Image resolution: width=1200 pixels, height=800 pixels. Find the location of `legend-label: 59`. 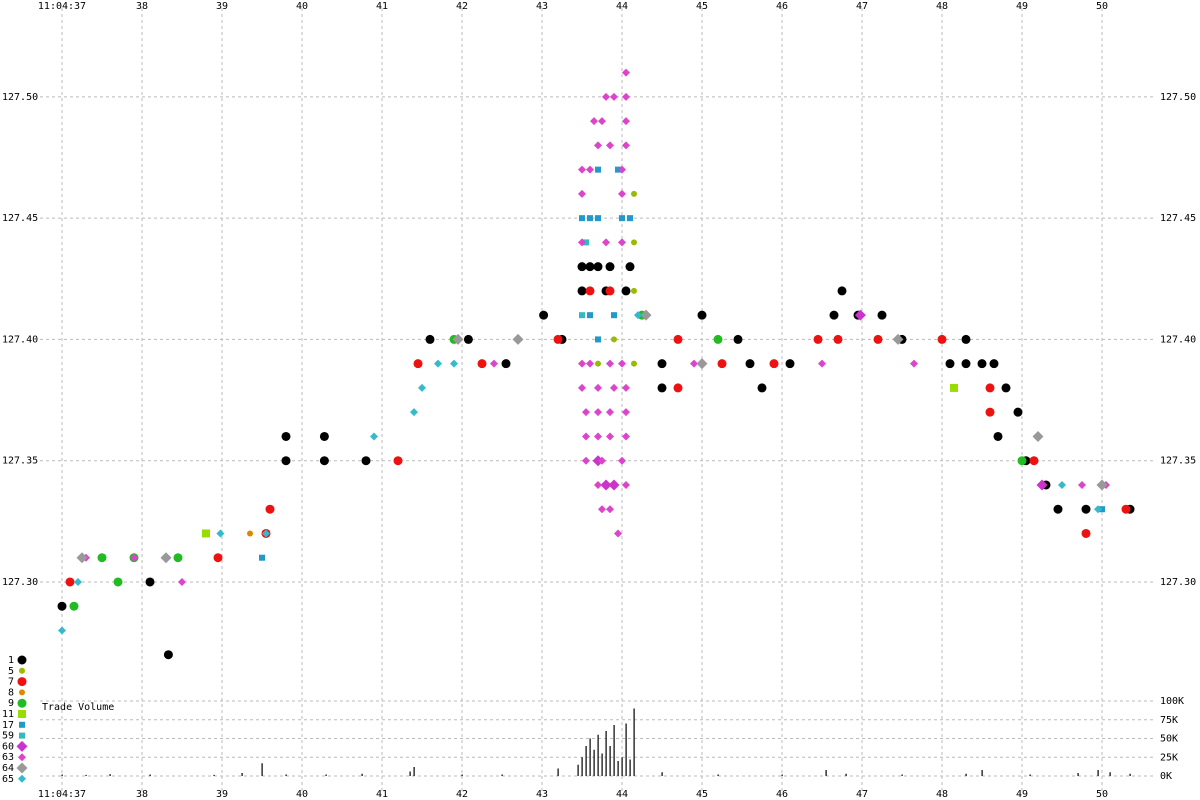

legend-label: 59 is located at coordinates (8, 736).